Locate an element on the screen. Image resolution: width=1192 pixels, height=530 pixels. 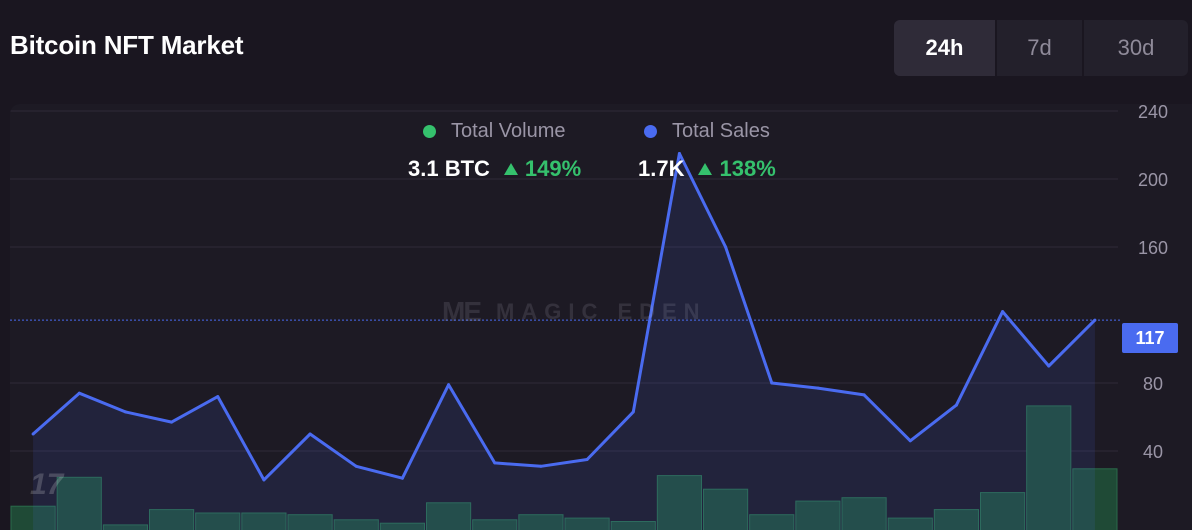
sales-change-value: 138% is located at coordinates (747, 168).